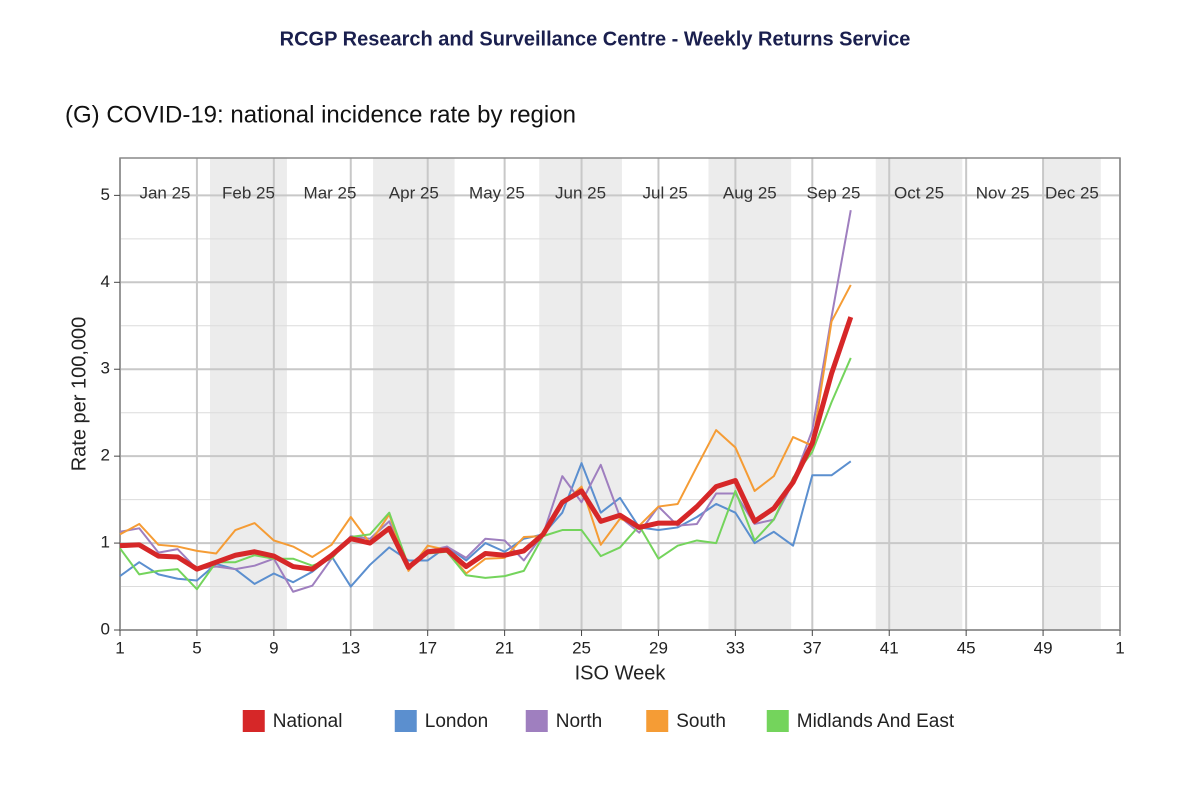  I want to click on month-label: Apr 25, so click(414, 192).